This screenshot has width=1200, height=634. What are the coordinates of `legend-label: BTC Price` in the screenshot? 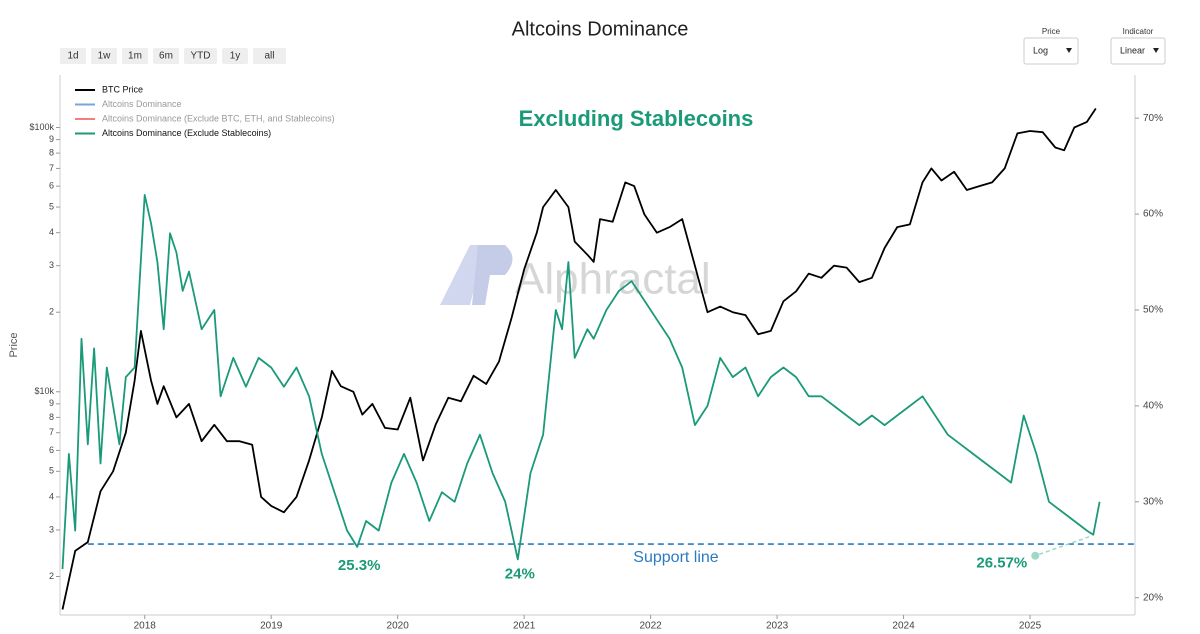 It's located at (122, 89).